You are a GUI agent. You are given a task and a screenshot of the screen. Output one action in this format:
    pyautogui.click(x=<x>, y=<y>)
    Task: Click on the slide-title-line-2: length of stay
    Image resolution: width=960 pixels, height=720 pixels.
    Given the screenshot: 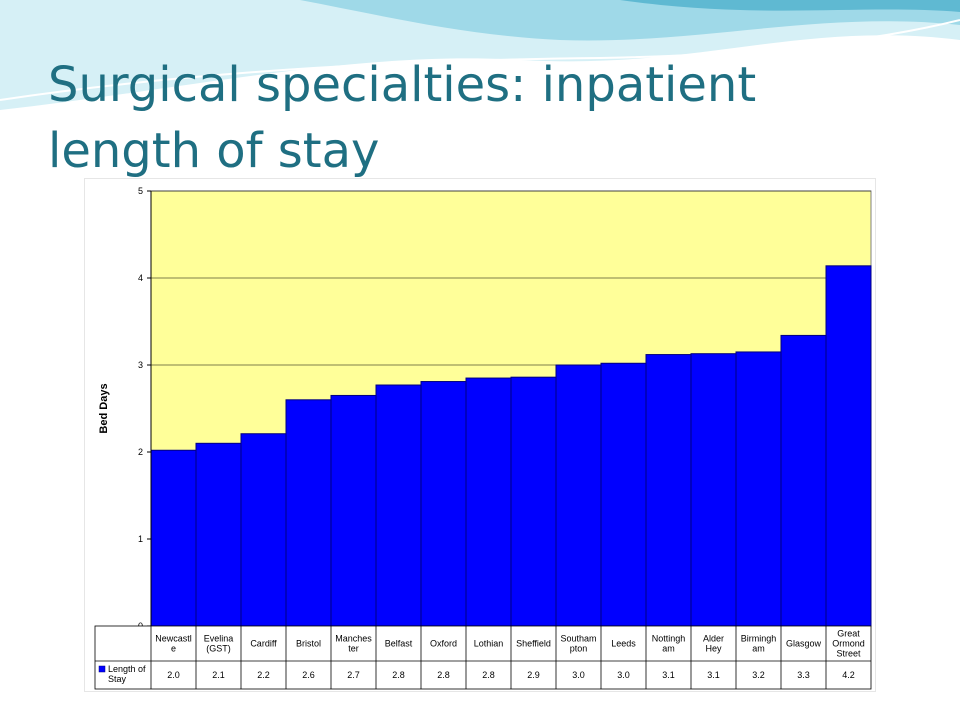 What is the action you would take?
    pyautogui.click(x=214, y=151)
    